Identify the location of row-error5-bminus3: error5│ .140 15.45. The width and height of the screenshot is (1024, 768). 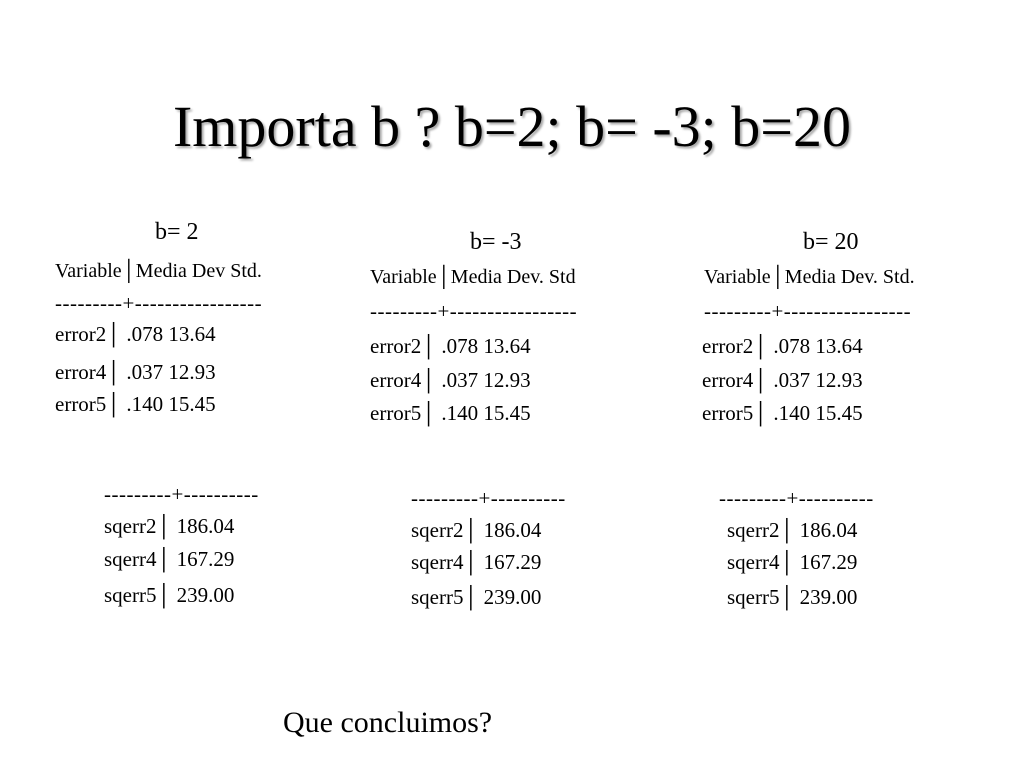
(450, 413).